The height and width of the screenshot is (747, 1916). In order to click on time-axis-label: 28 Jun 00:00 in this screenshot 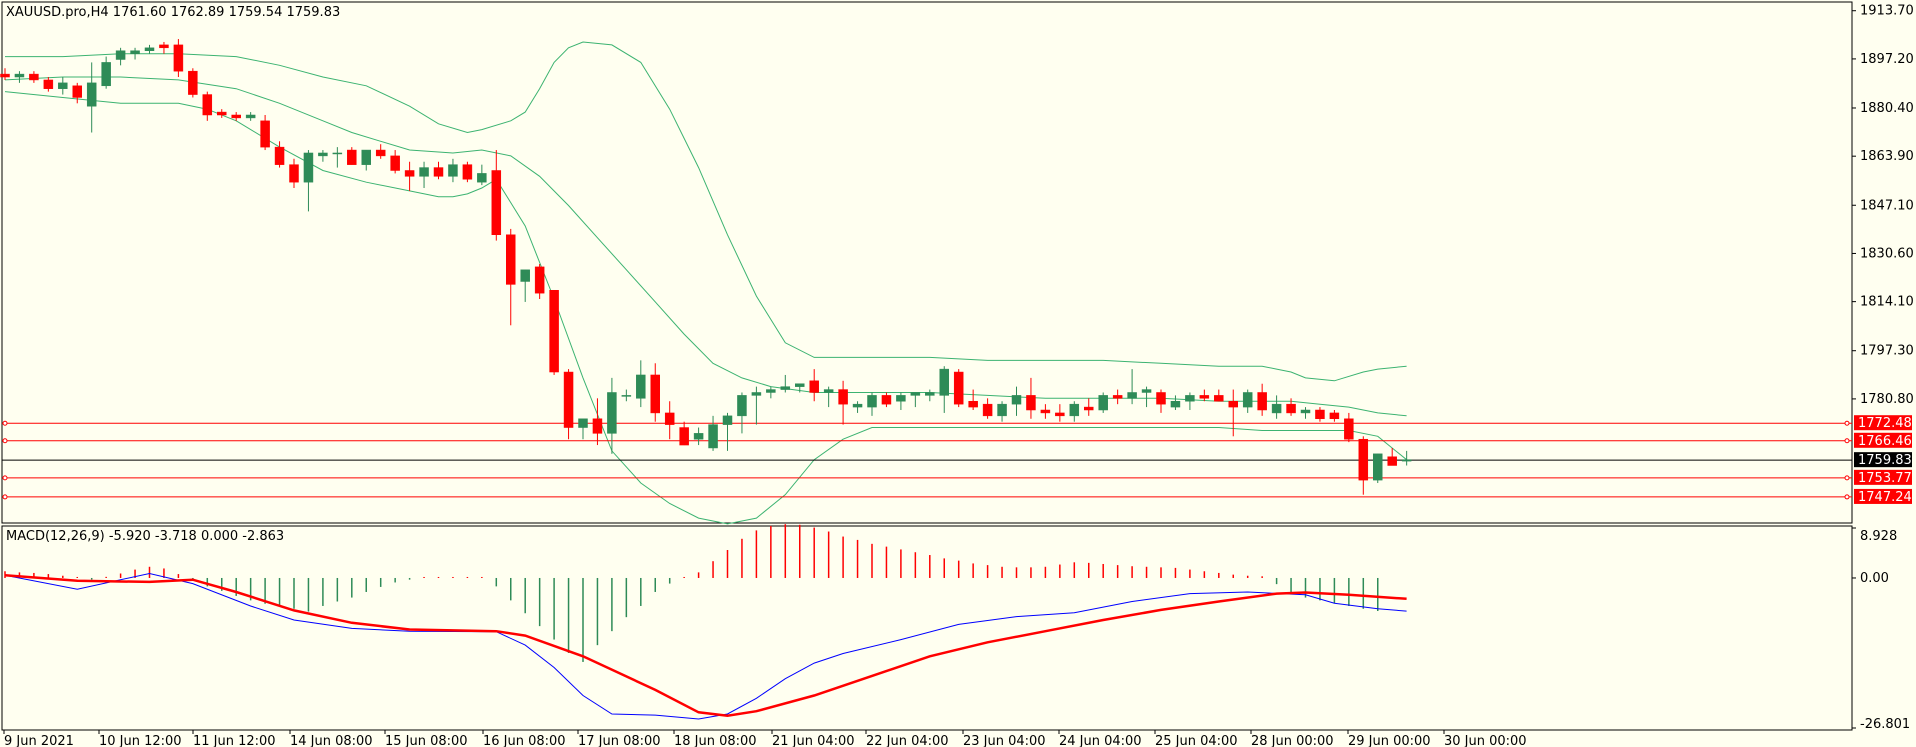, I will do `click(1292, 740)`.